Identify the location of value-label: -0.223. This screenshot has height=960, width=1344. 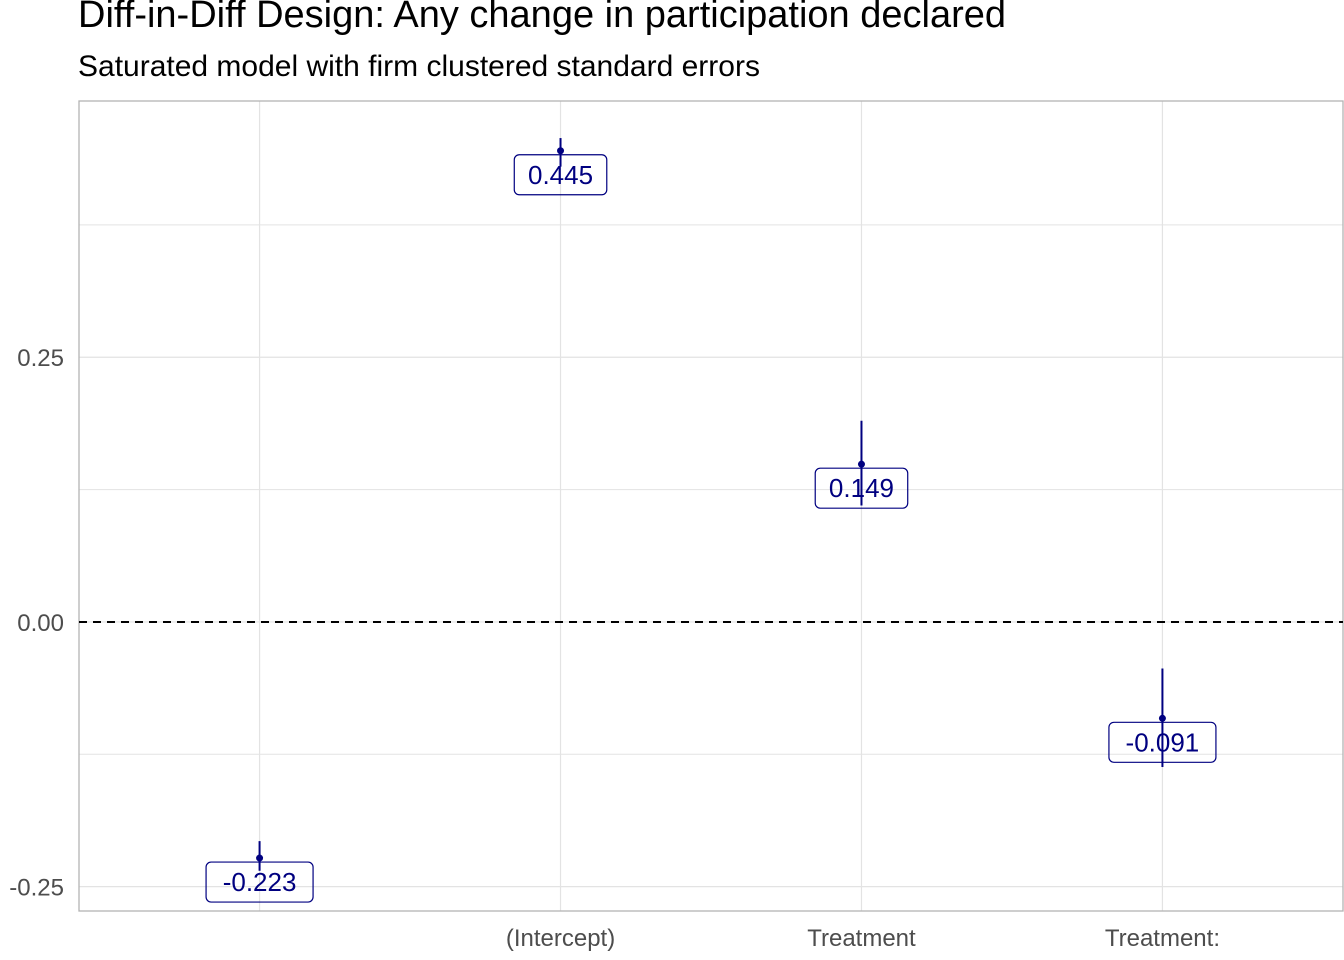
(260, 882).